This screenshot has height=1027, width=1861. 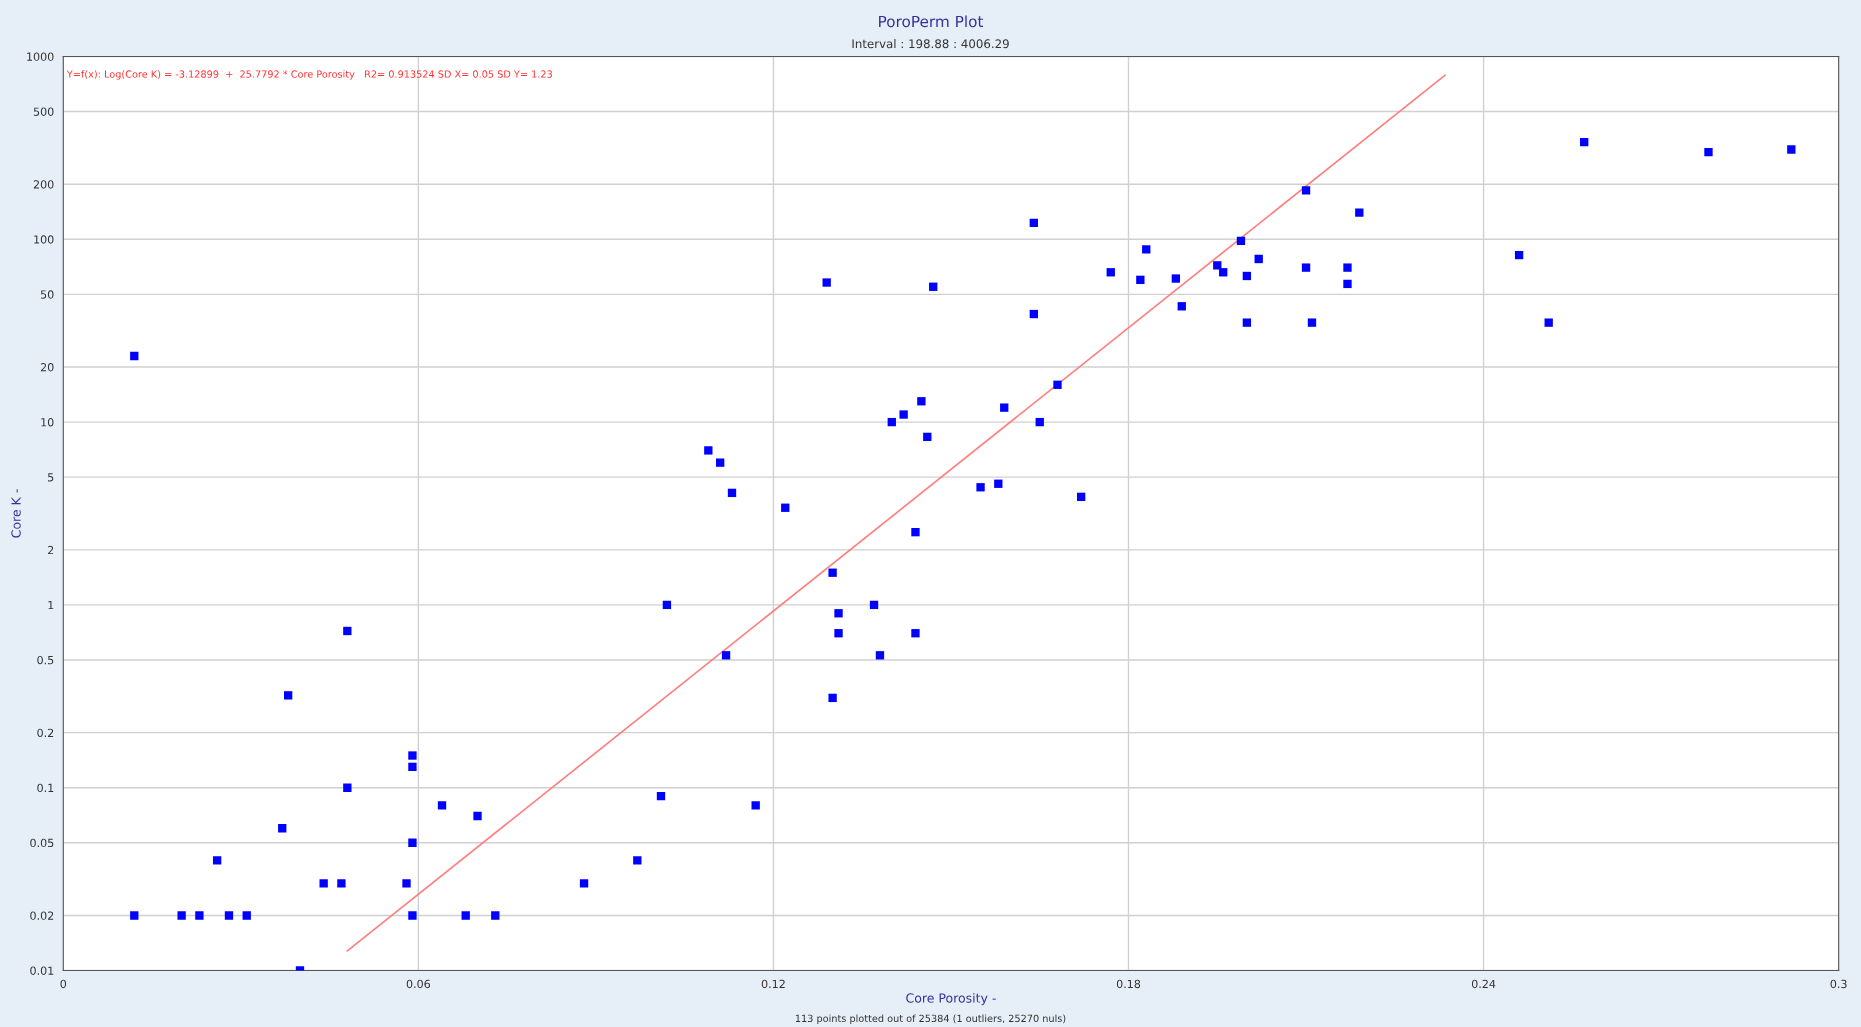 I want to click on y-axis-title: Core K -, so click(x=16, y=513).